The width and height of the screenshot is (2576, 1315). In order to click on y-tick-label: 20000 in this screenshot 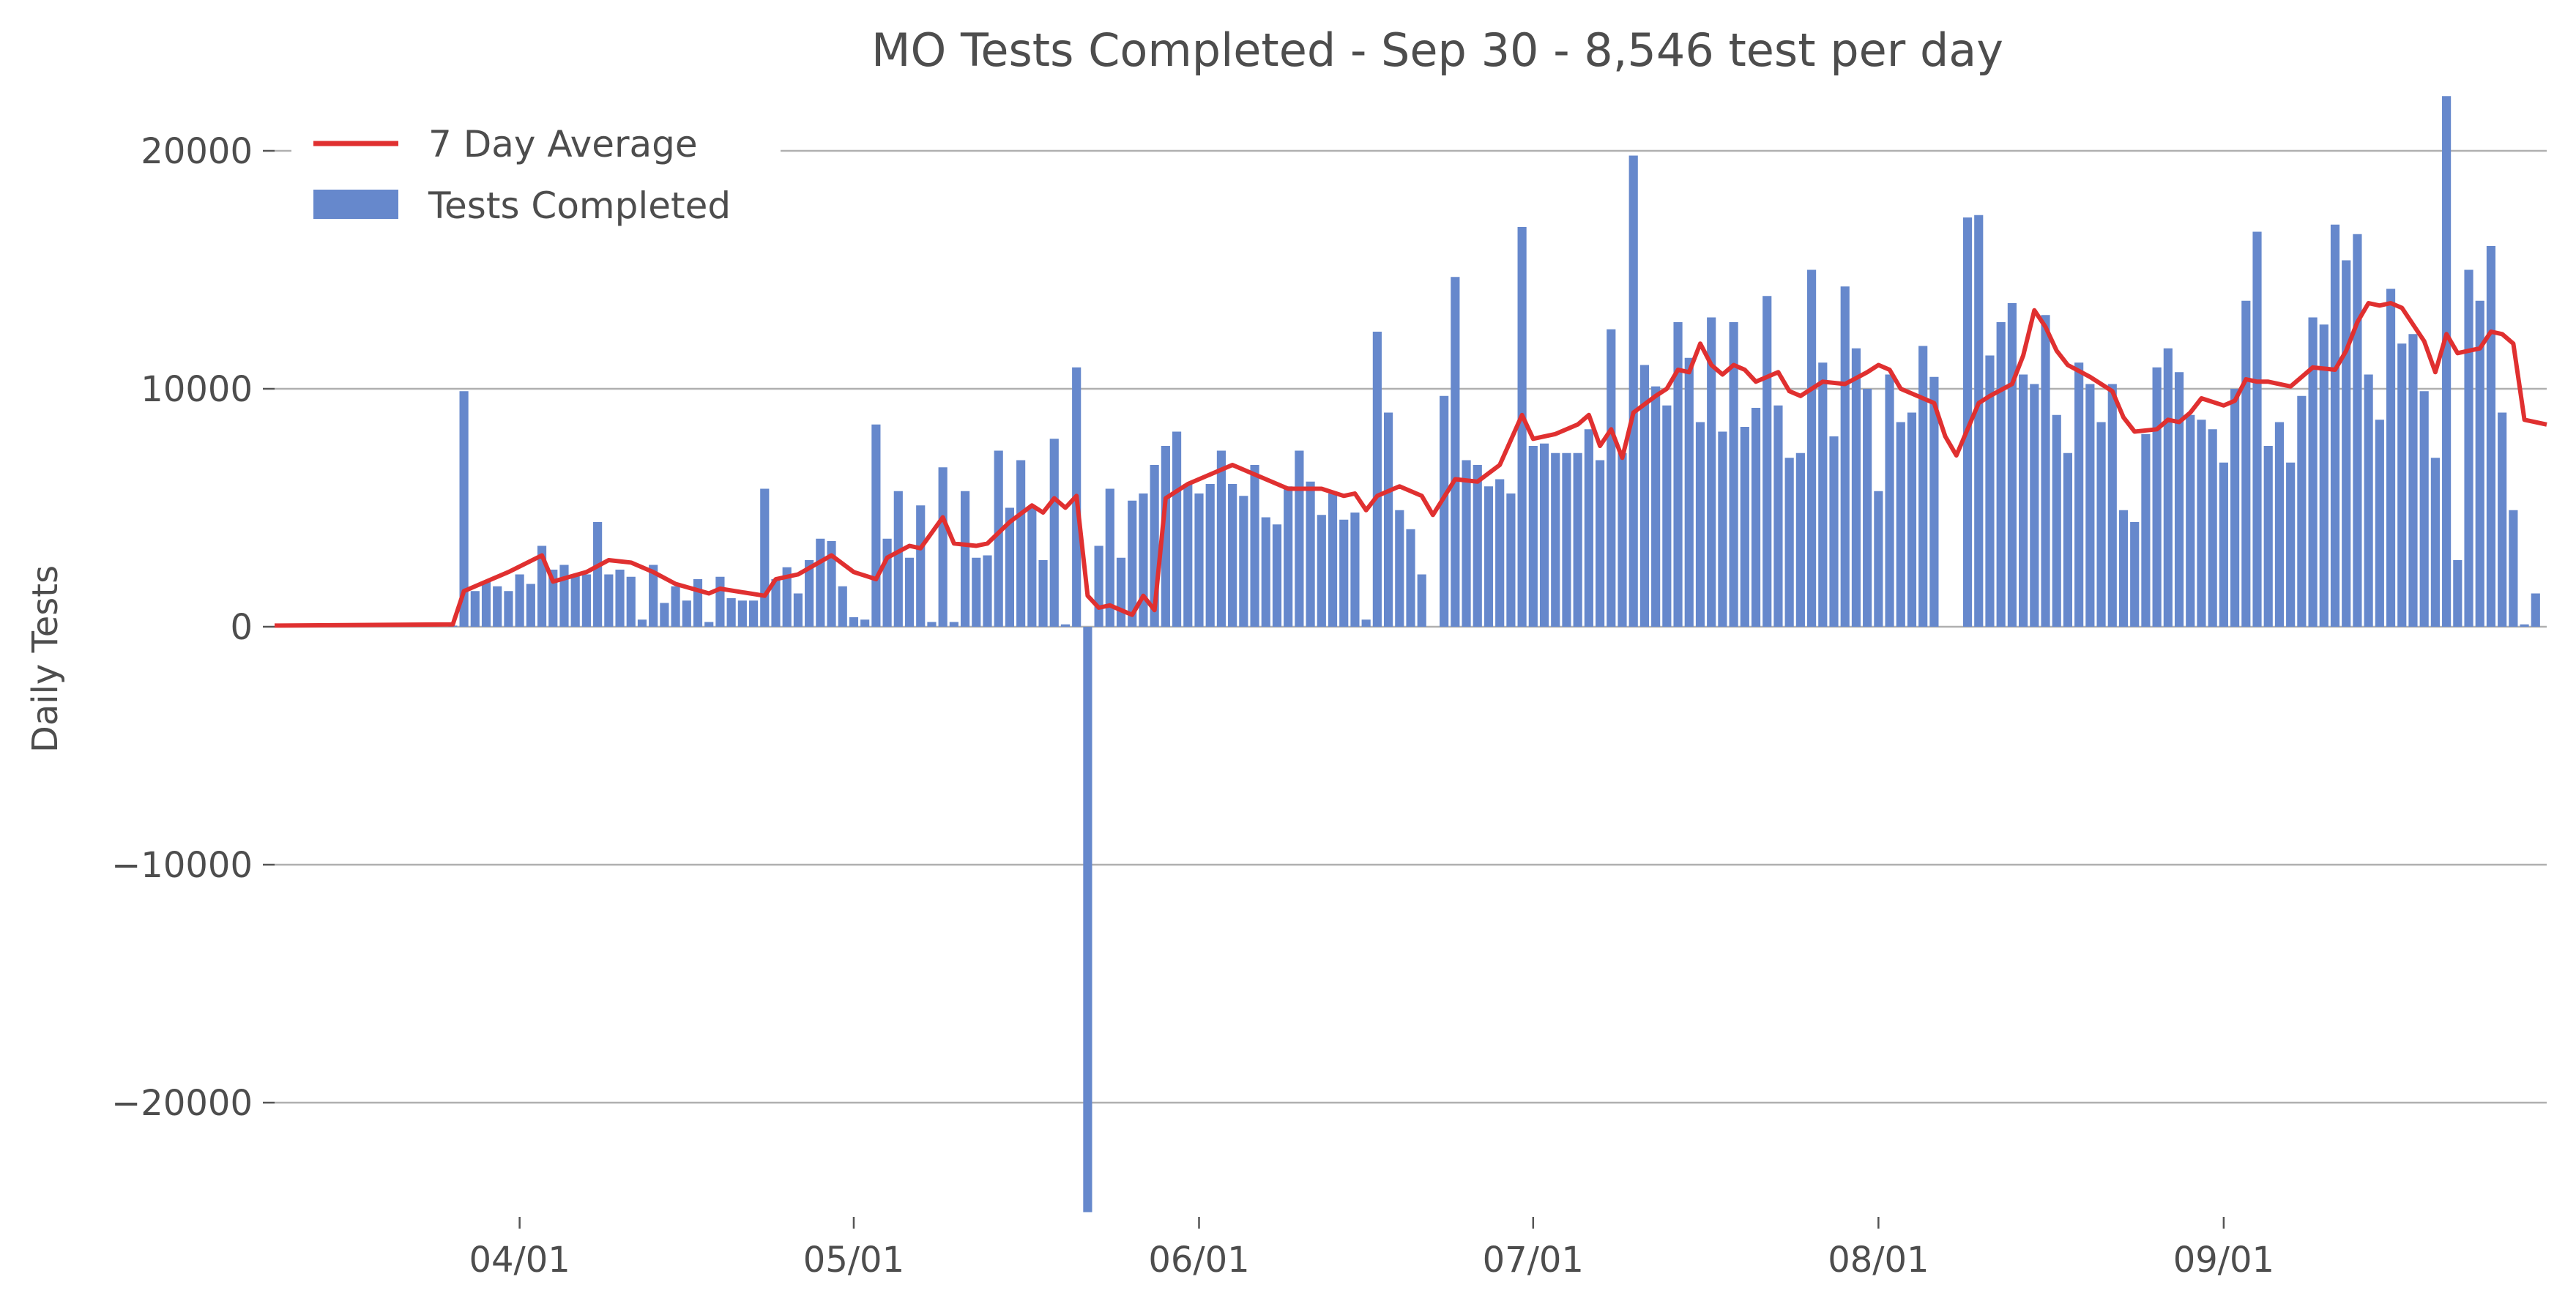, I will do `click(197, 151)`.